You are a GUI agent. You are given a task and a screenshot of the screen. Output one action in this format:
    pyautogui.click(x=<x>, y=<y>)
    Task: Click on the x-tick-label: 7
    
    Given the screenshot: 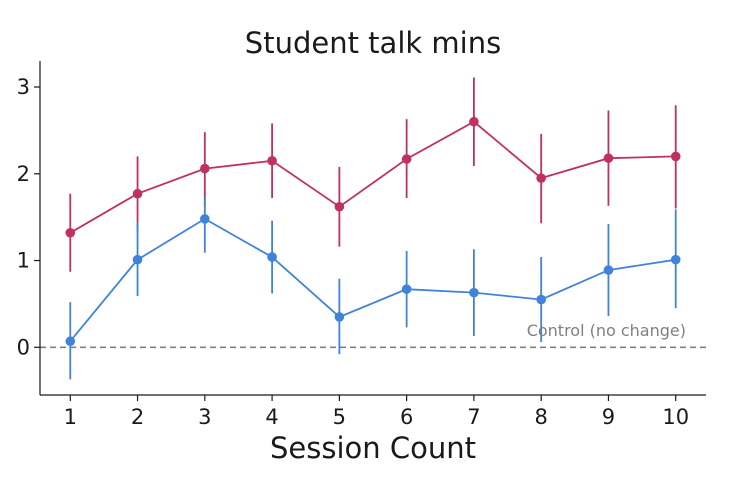 What is the action you would take?
    pyautogui.click(x=473, y=417)
    